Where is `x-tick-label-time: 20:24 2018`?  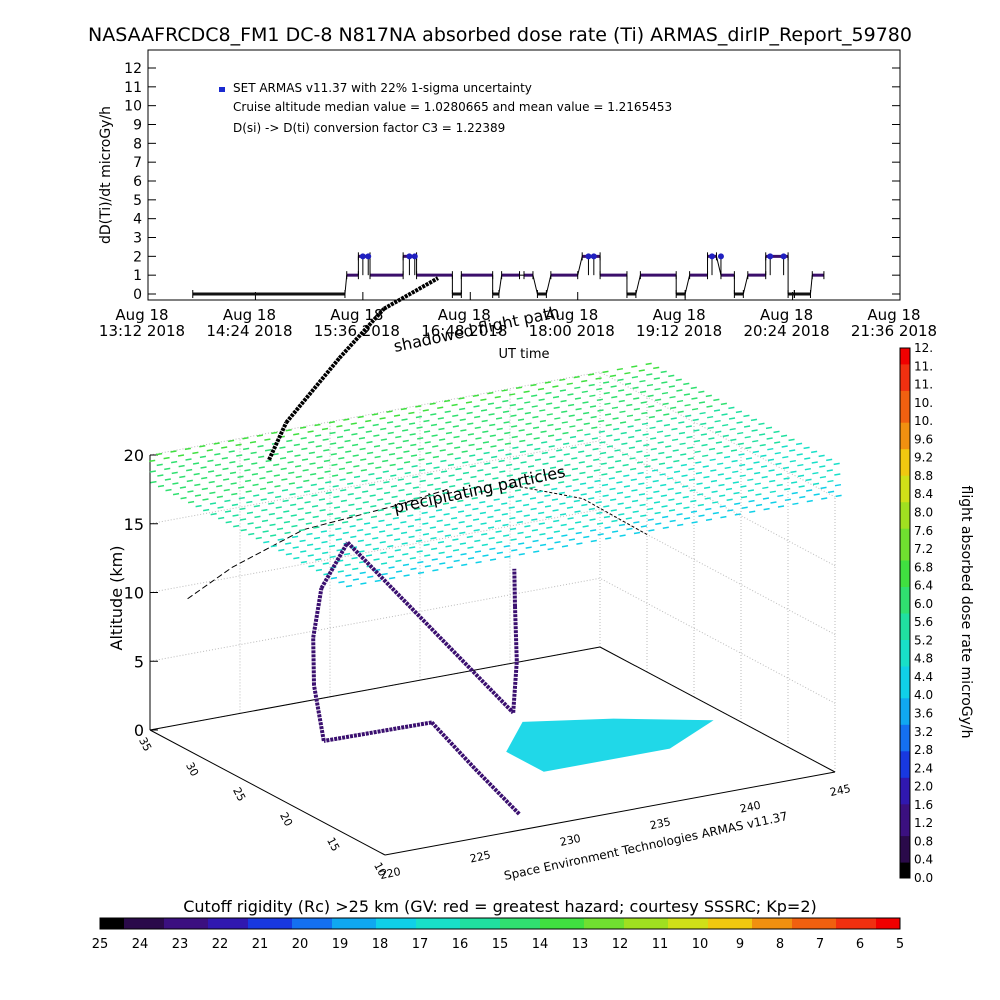
x-tick-label-time: 20:24 2018 is located at coordinates (786, 331).